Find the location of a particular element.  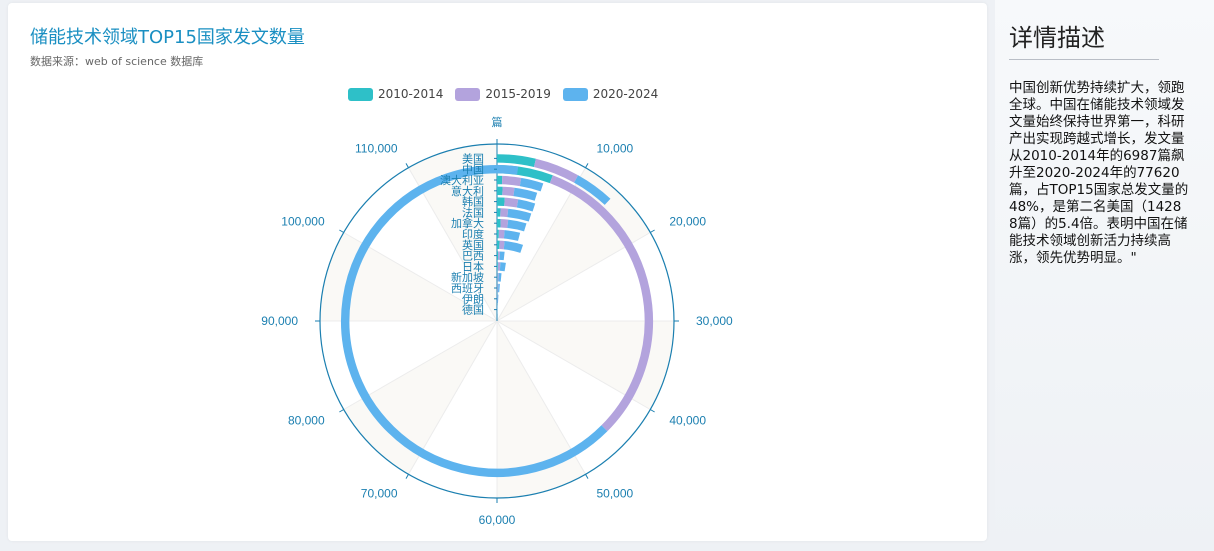

category-label: 印度 is located at coordinates (473, 234).